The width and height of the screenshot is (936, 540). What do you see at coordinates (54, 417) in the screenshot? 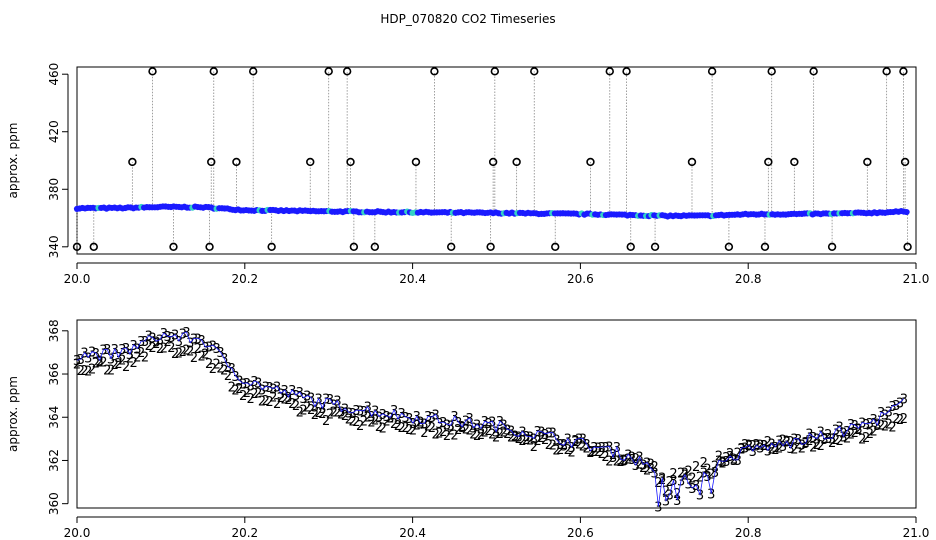
I see `y-tick-label: 364` at bounding box center [54, 417].